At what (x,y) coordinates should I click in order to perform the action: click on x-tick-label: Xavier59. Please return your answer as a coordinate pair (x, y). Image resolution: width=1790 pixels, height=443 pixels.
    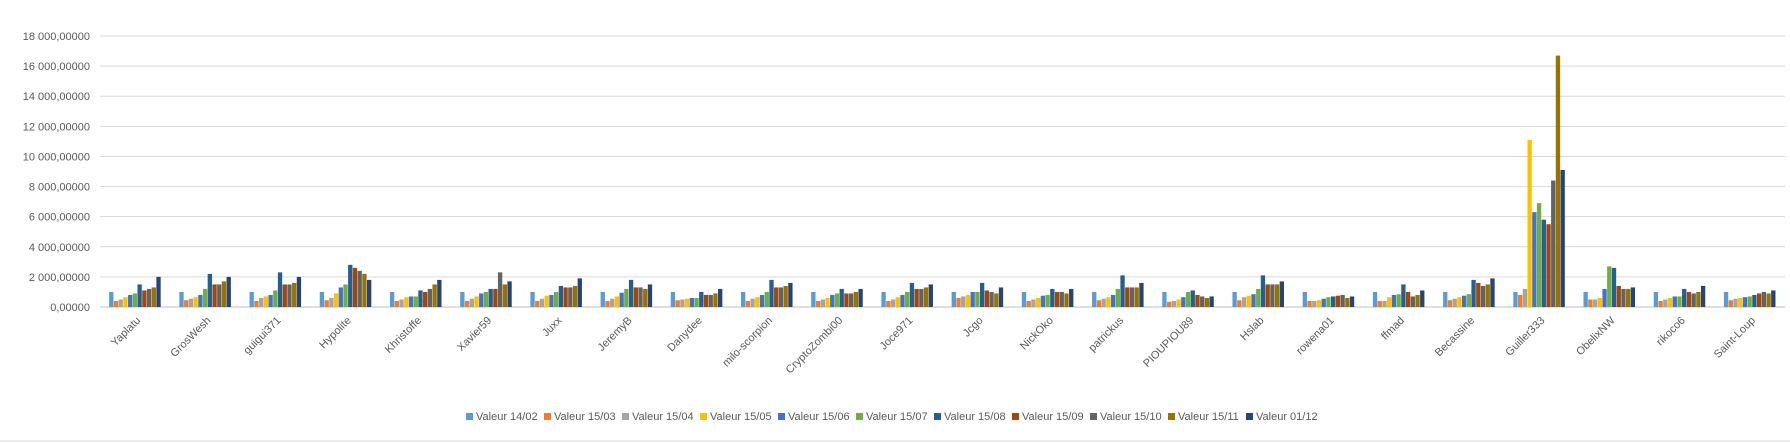
    Looking at the image, I should click on (474, 334).